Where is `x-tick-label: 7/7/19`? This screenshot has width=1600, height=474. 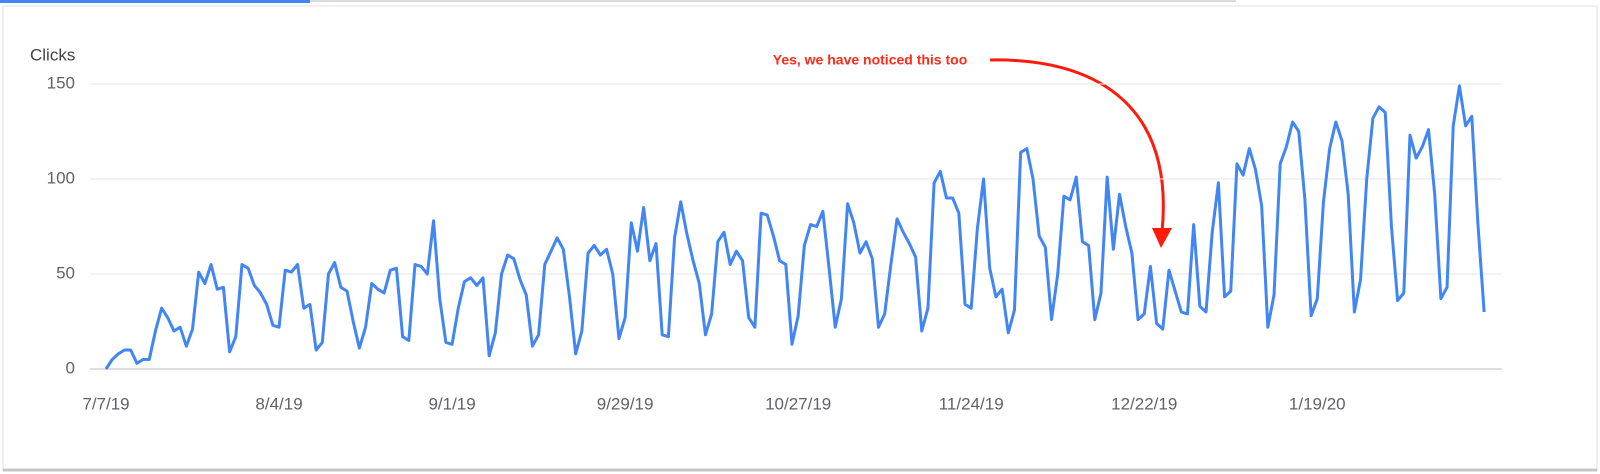 x-tick-label: 7/7/19 is located at coordinates (105, 403).